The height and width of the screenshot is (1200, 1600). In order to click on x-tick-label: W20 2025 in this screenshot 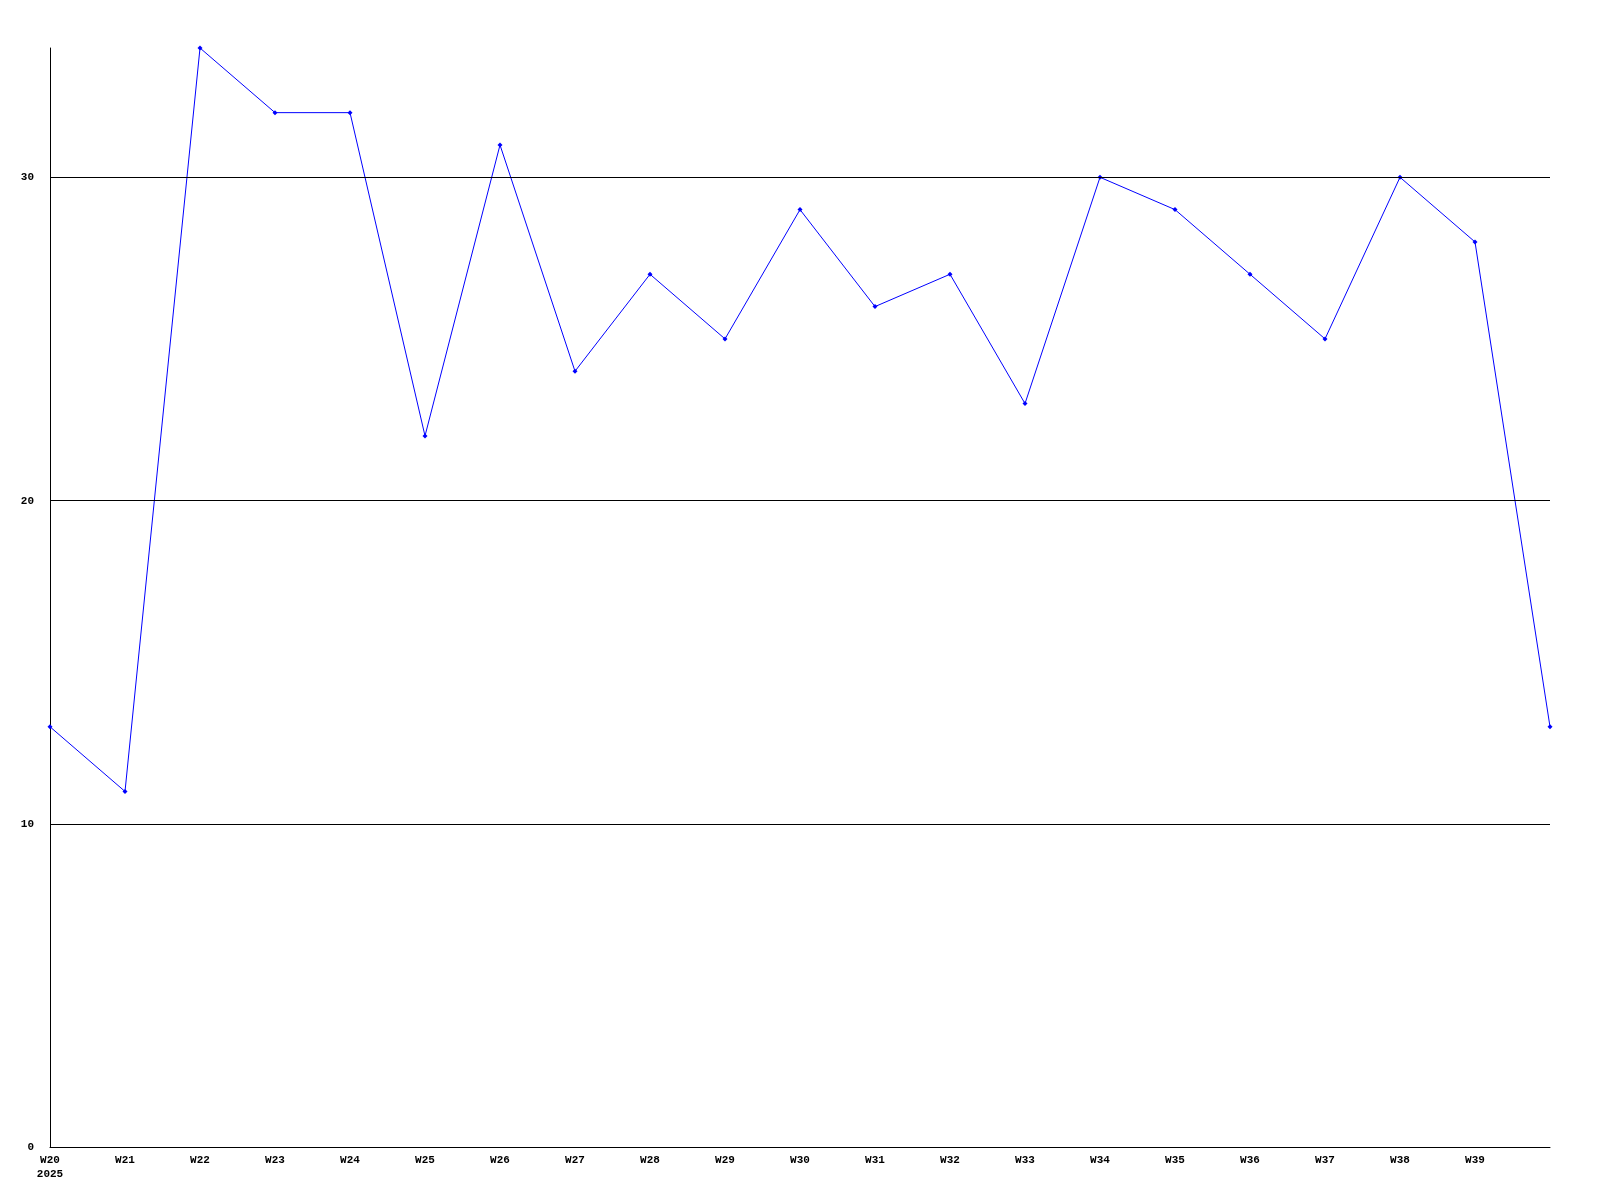, I will do `click(50, 1167)`.